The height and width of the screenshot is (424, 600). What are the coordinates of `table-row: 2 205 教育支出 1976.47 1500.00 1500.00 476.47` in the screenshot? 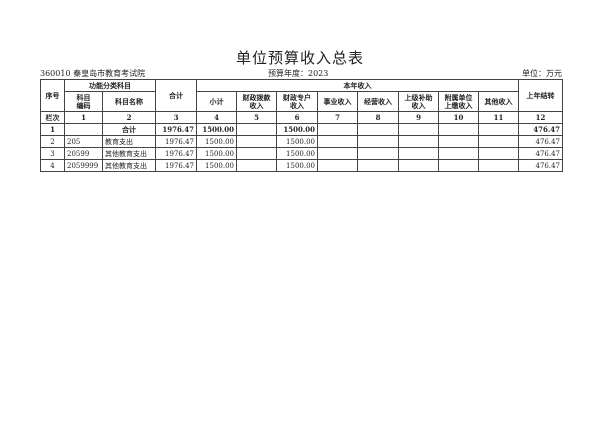 It's located at (301, 141).